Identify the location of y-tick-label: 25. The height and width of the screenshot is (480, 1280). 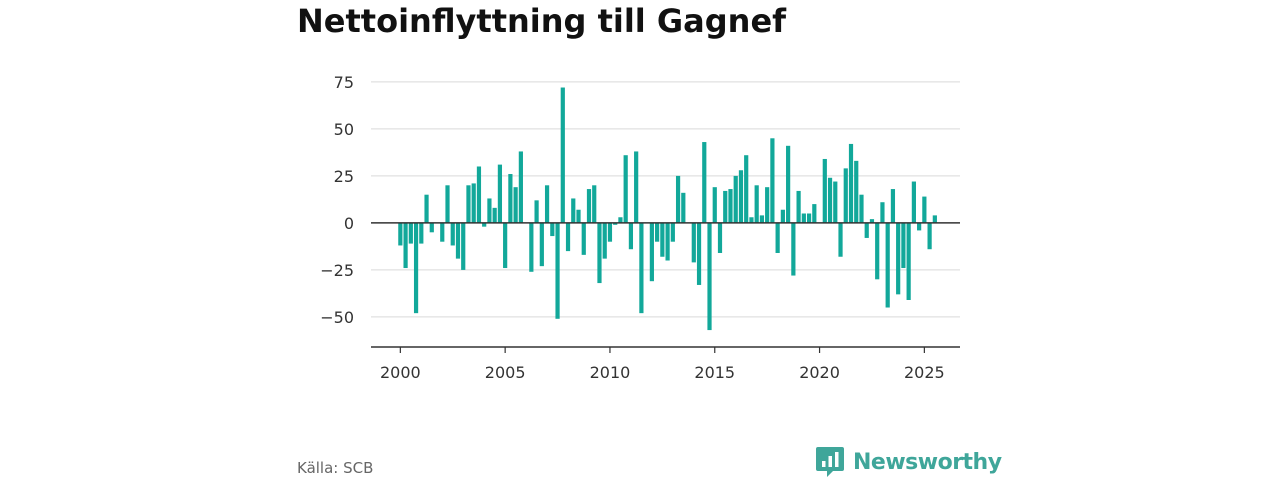
(344, 176).